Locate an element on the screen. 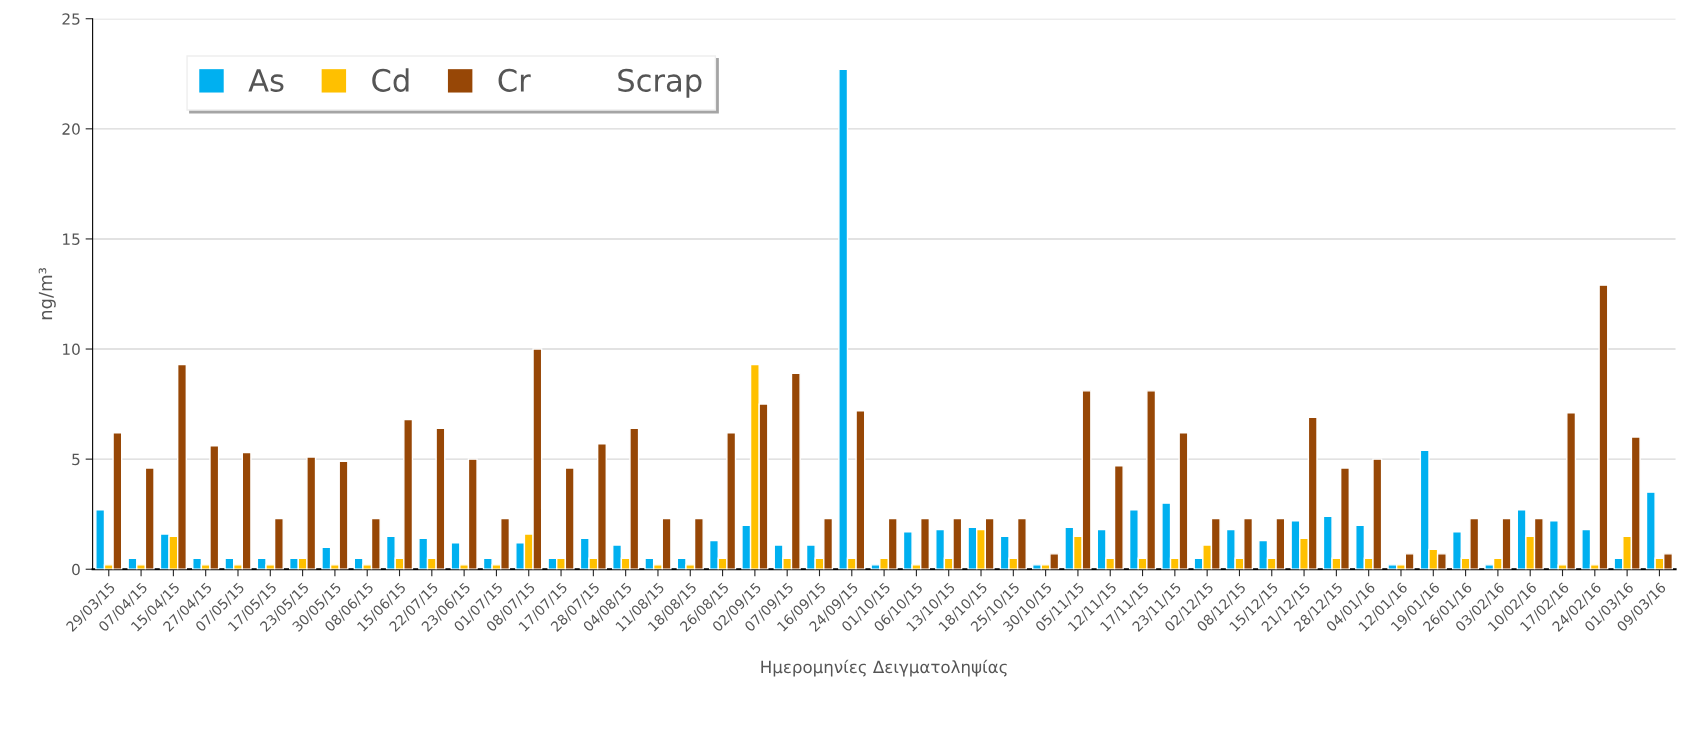 The width and height of the screenshot is (1684, 749). y-tick-label: 15 is located at coordinates (71, 239).